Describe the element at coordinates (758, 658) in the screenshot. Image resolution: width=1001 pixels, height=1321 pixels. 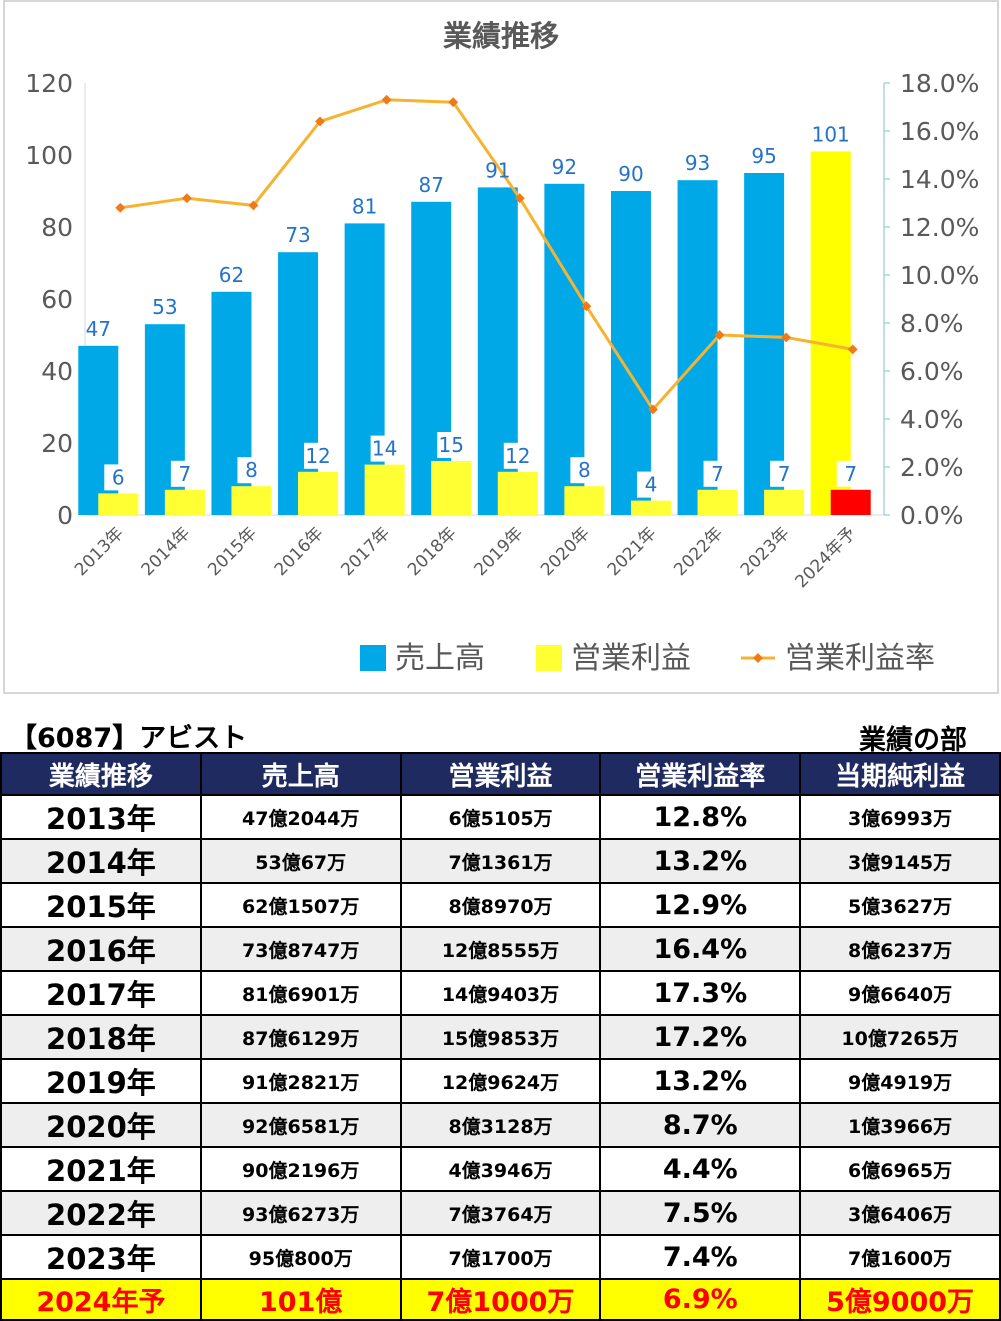
I see `legend-marker-operating-margin` at that location.